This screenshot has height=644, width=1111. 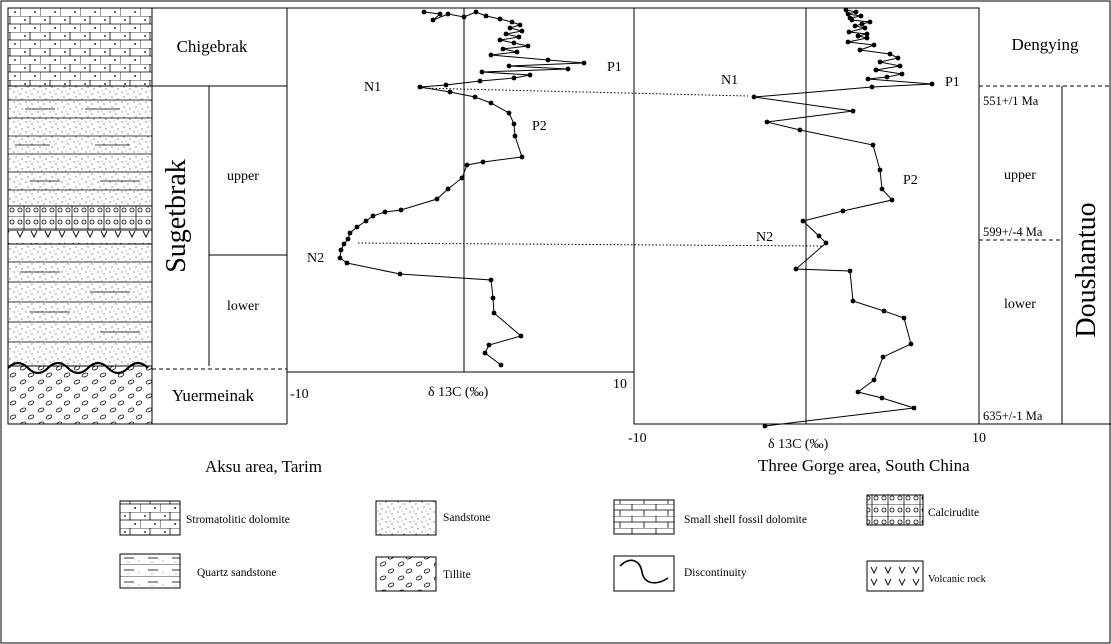 What do you see at coordinates (462, 188) in the screenshot?
I see `aksu-isotope-curve` at bounding box center [462, 188].